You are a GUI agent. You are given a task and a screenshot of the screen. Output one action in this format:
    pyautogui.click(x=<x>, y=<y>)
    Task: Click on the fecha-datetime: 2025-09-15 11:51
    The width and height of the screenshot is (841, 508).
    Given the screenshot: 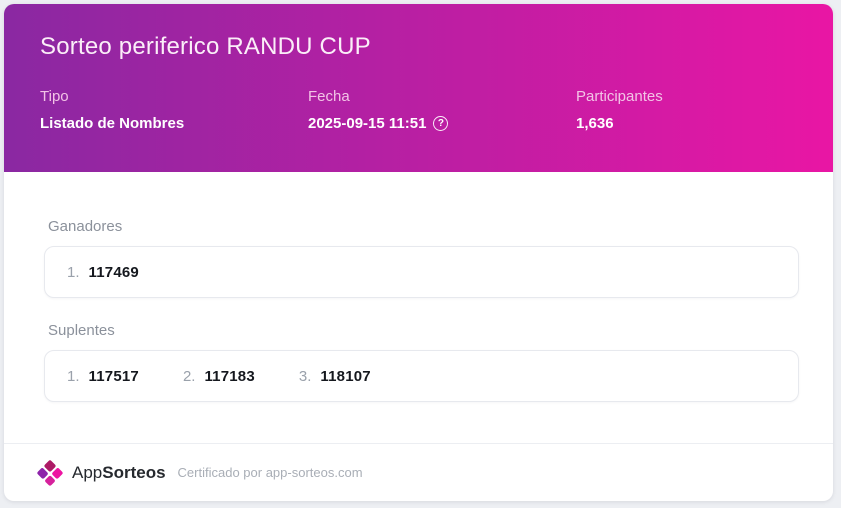 What is the action you would take?
    pyautogui.click(x=367, y=123)
    